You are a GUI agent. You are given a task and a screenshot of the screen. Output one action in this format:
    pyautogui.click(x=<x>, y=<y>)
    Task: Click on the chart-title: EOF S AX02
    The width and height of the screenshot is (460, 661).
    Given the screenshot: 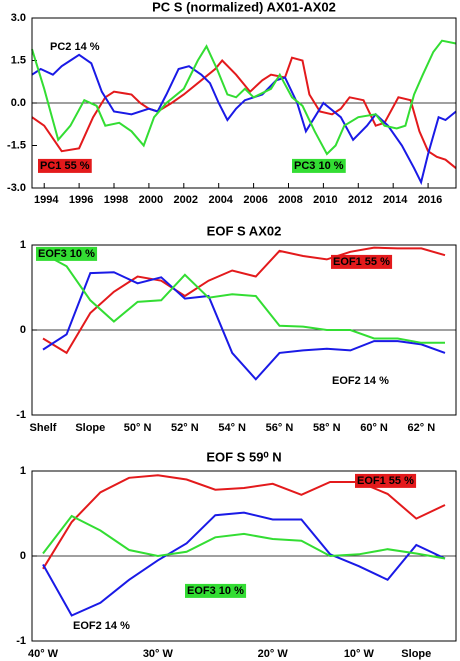 What is the action you would take?
    pyautogui.click(x=244, y=230)
    